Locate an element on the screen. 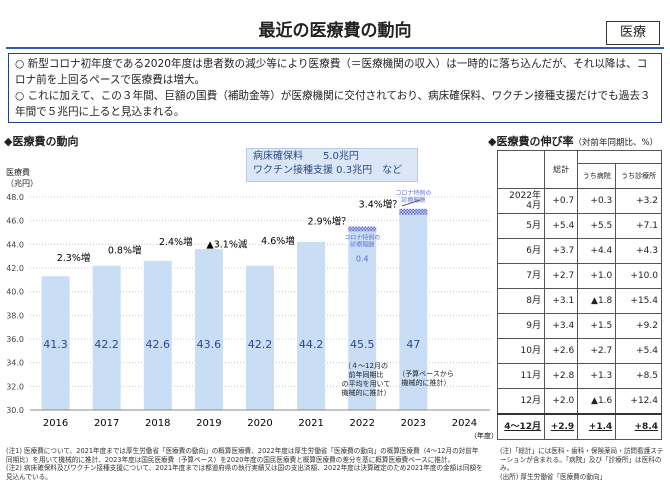 The width and height of the screenshot is (670, 498). row-label: 5月 is located at coordinates (521, 226).